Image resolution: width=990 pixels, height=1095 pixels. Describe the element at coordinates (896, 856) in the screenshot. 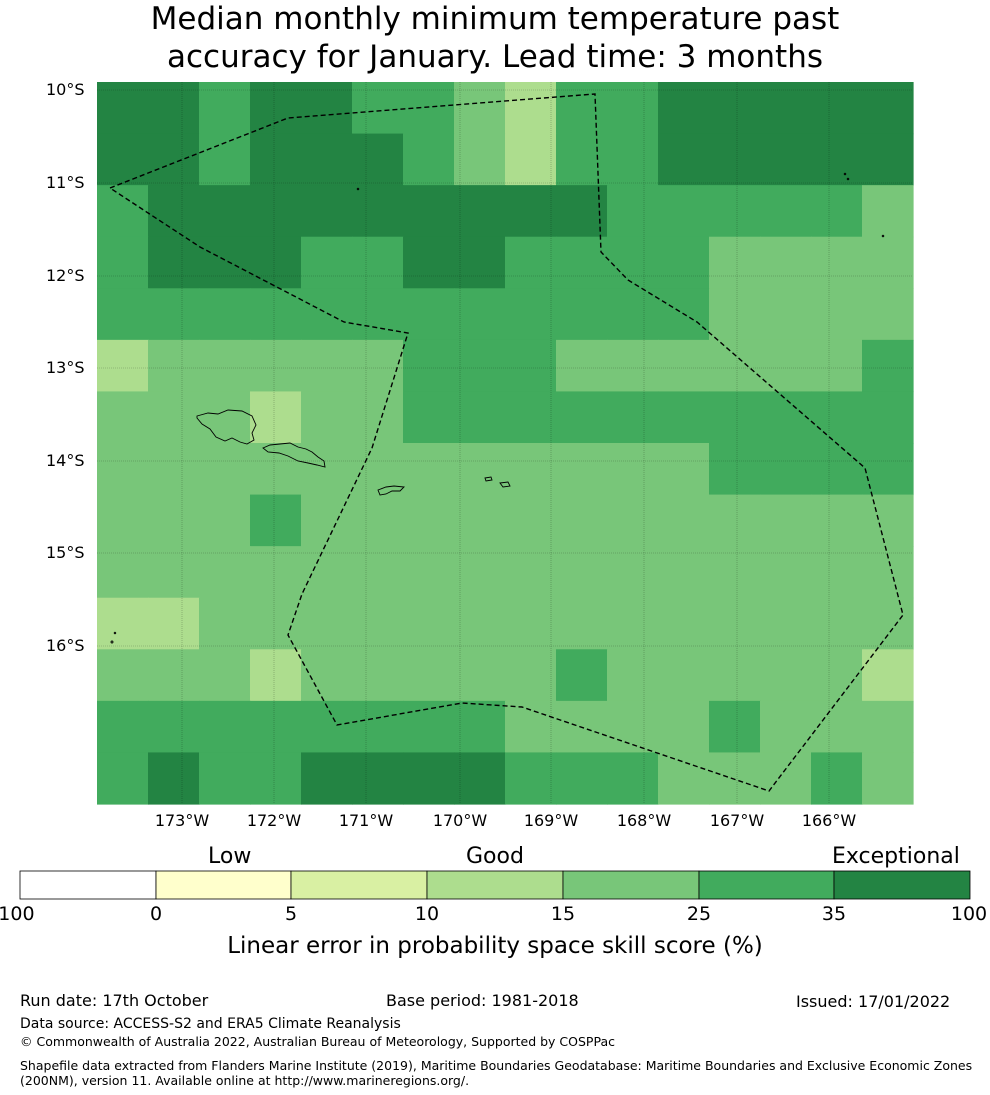

I see `category-exceptional: Exceptional` at that location.